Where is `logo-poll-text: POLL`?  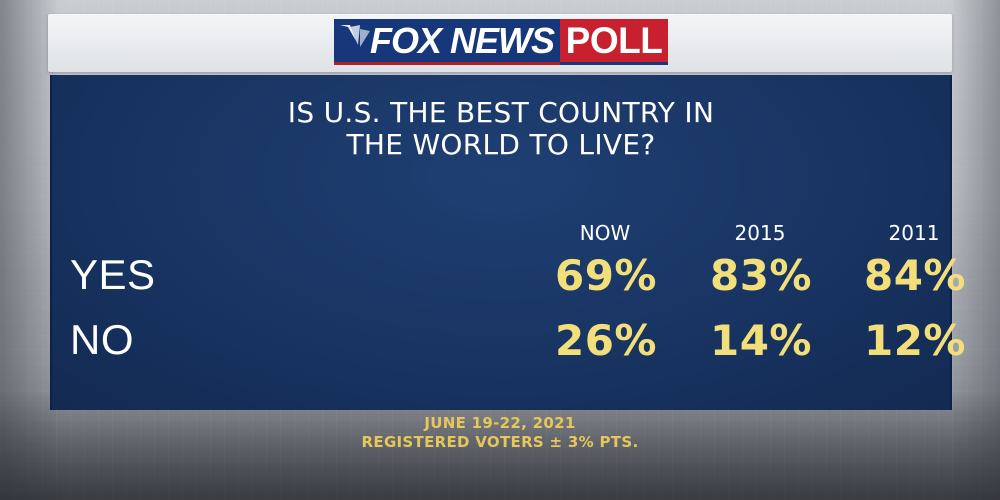 logo-poll-text: POLL is located at coordinates (614, 42).